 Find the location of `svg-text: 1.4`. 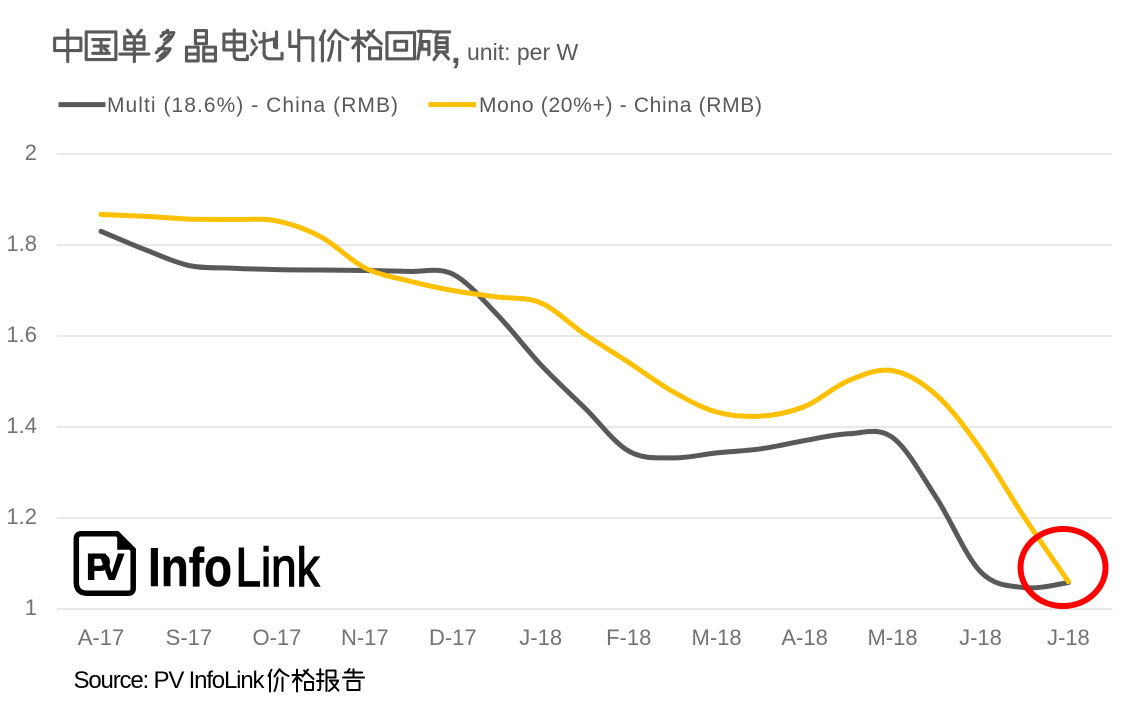

svg-text: 1.4 is located at coordinates (21, 425).